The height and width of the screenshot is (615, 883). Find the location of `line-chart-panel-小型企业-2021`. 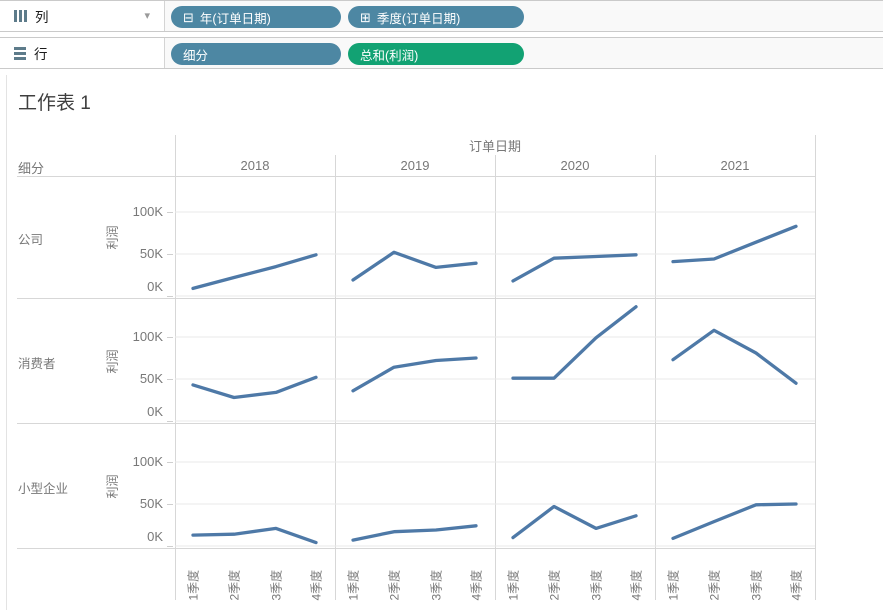

line-chart-panel-小型企业-2021 is located at coordinates (735, 485).